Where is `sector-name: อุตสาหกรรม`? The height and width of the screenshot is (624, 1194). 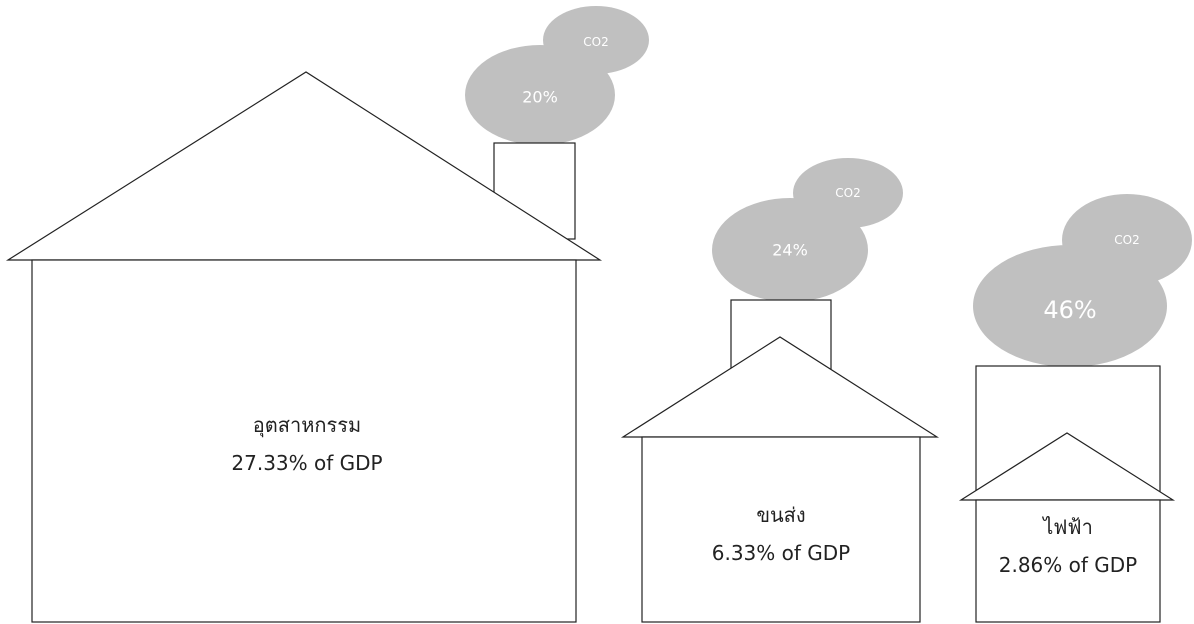 sector-name: อุตสาหกรรม is located at coordinates (307, 425).